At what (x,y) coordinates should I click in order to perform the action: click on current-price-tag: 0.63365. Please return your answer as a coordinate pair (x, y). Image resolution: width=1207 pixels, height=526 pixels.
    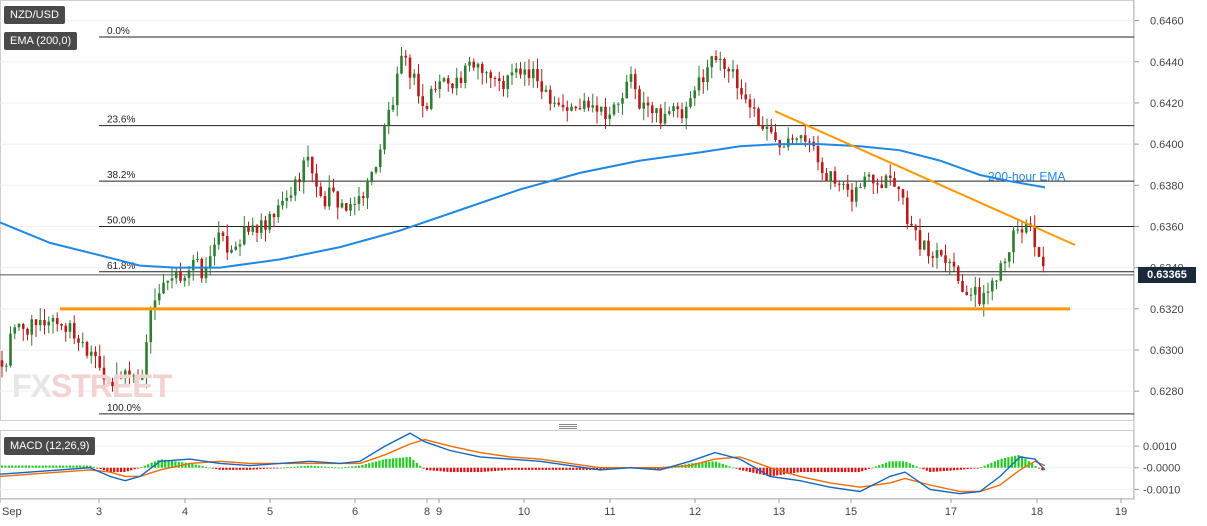
    Looking at the image, I should click on (1167, 274).